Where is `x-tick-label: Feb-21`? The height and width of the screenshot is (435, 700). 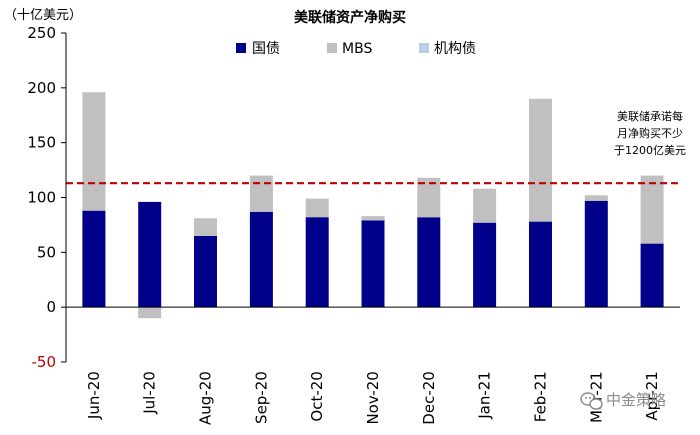 x-tick-label: Feb-21 is located at coordinates (541, 396).